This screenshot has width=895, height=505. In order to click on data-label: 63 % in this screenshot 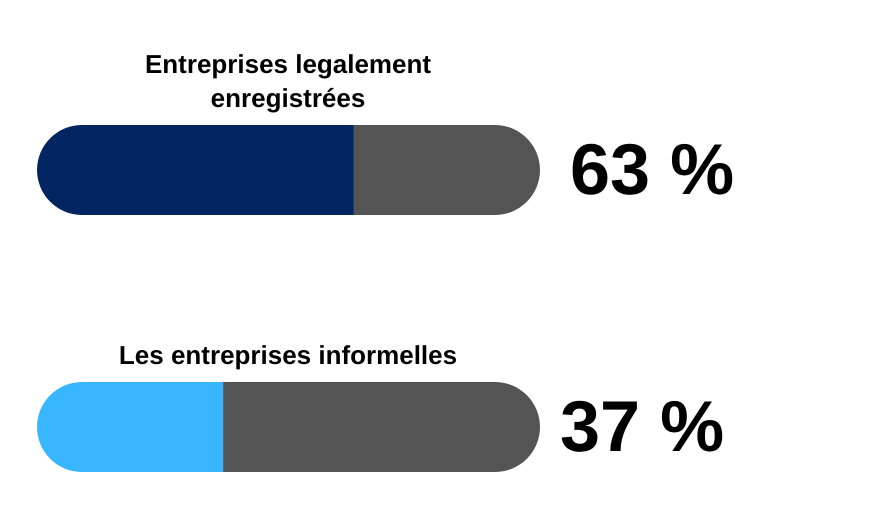, I will do `click(652, 170)`.